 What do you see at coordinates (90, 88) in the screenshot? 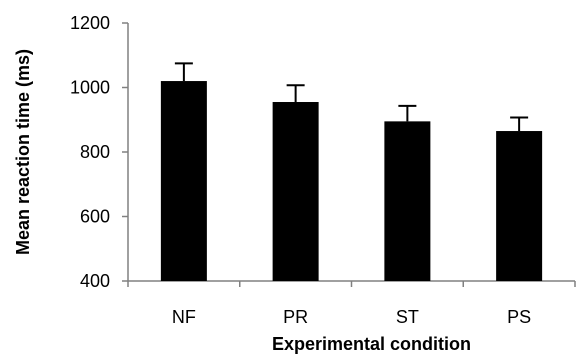
I see `y-tick-label: 1000` at bounding box center [90, 88].